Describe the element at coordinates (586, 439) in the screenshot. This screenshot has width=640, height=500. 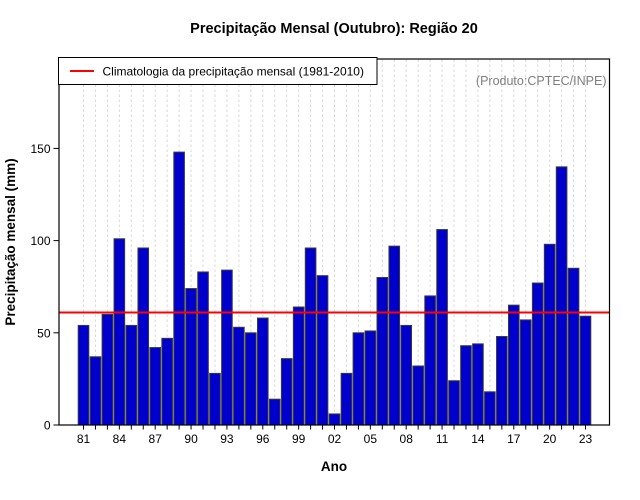
I see `x-tick-label-23: 23` at that location.